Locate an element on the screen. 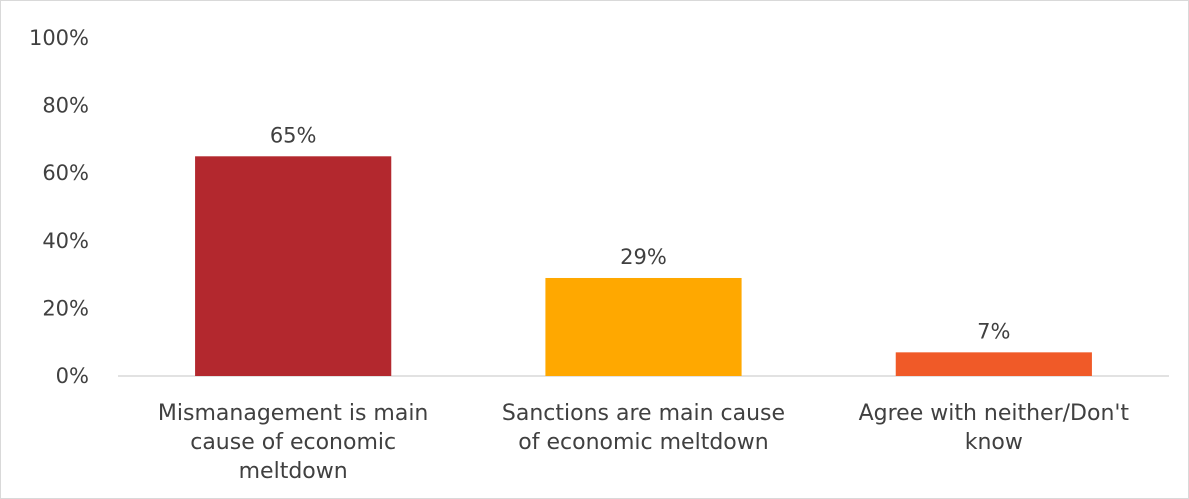 The width and height of the screenshot is (1189, 499). x-category-label: of economic meltdown is located at coordinates (643, 442).